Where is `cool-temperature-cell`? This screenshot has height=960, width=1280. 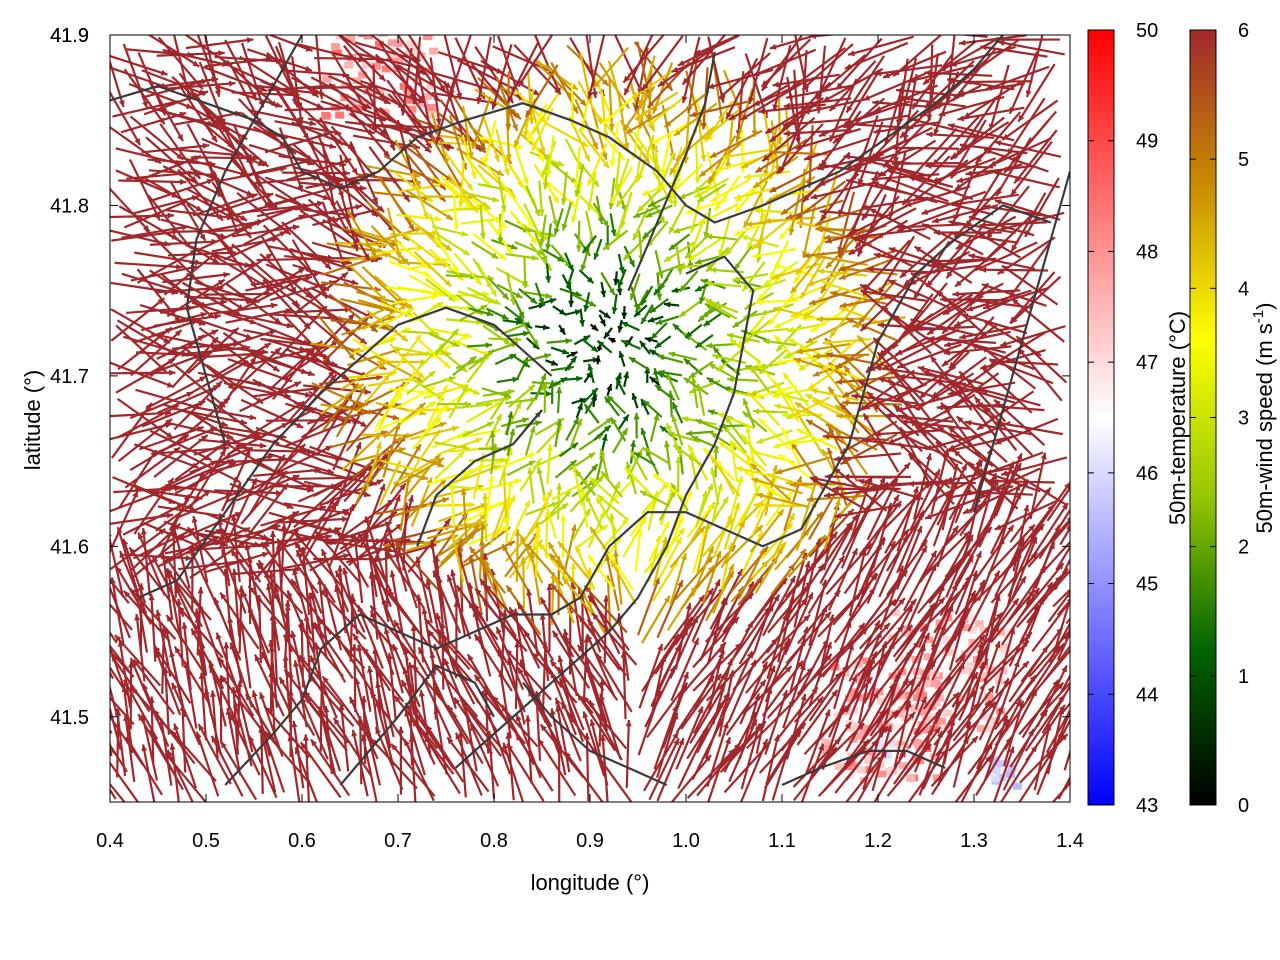
cool-temperature-cell is located at coordinates (905, 737).